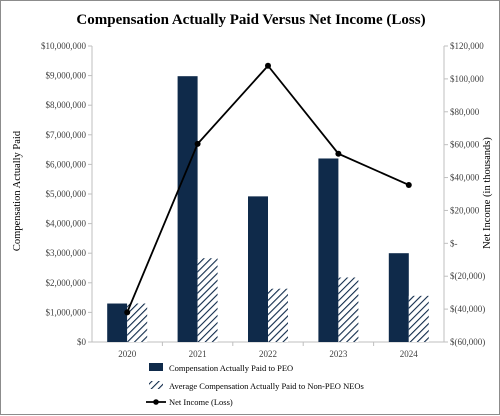 The height and width of the screenshot is (416, 500). Describe the element at coordinates (201, 402) in the screenshot. I see `legend-label-net-income: Net Income (Loss)` at that location.